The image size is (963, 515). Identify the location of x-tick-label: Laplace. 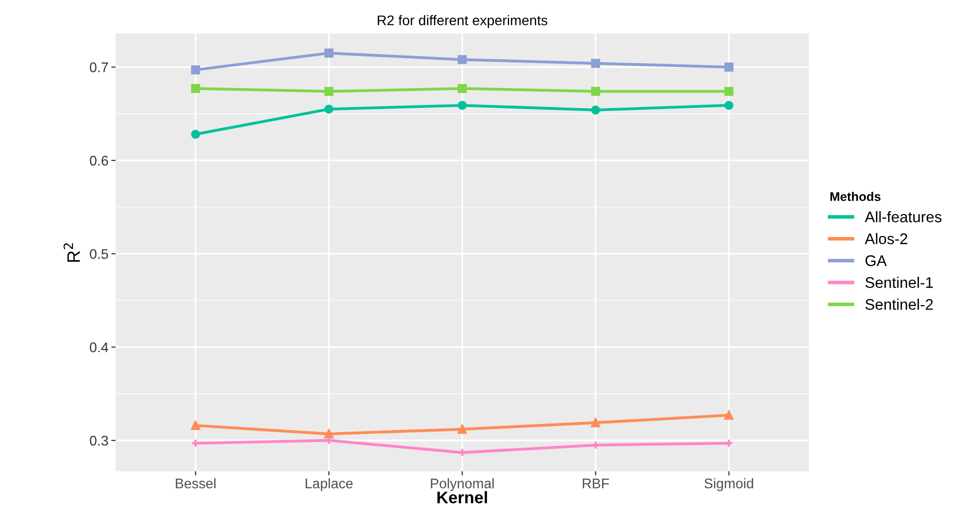
(329, 485).